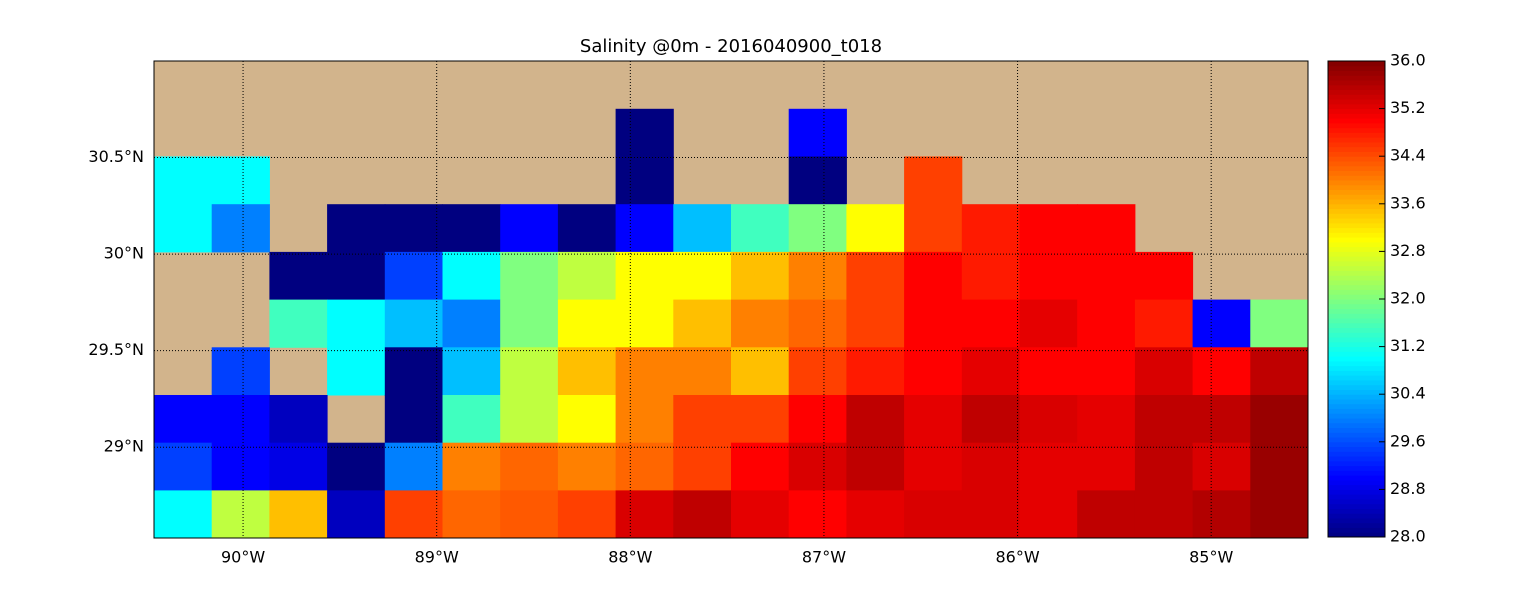  Describe the element at coordinates (1408, 440) in the screenshot. I see `colorbar-tick-label: 29.6` at that location.